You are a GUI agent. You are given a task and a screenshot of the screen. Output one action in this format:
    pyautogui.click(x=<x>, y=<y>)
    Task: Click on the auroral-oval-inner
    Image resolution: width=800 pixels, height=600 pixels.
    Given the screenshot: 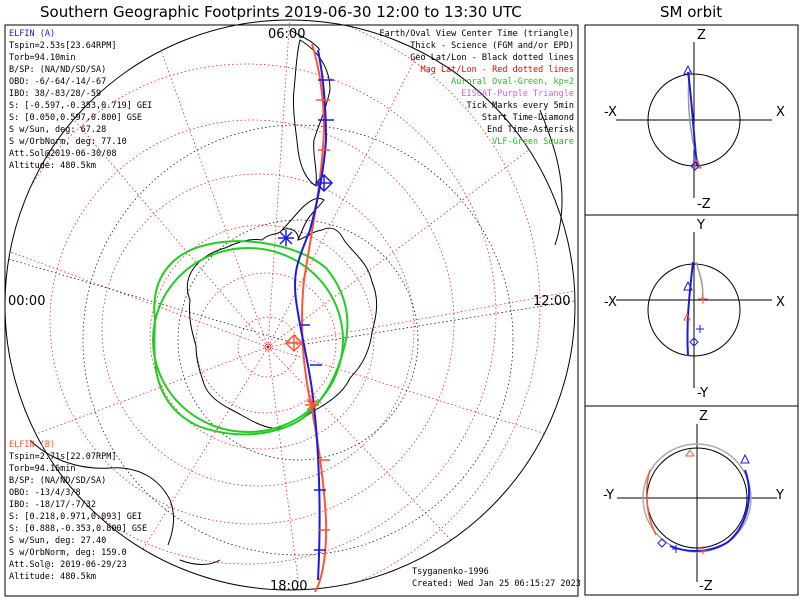 What is the action you would take?
    pyautogui.click(x=248, y=340)
    